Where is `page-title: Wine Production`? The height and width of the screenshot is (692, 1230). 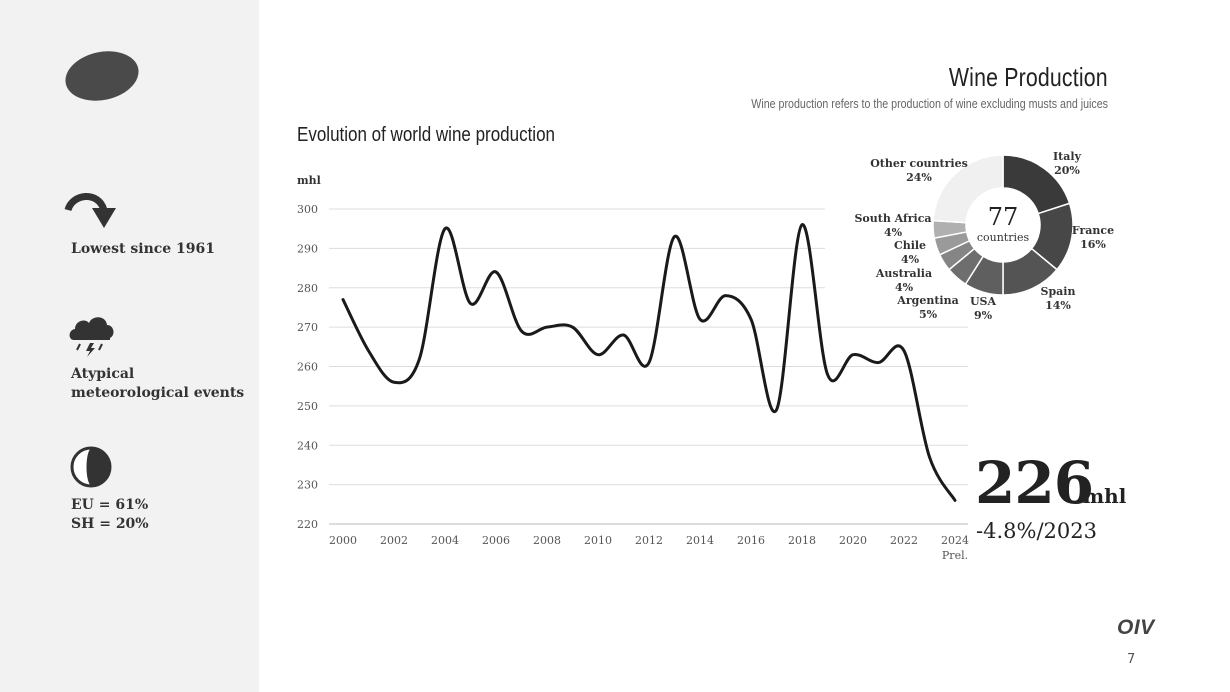
page-title: Wine Production is located at coordinates (1028, 77).